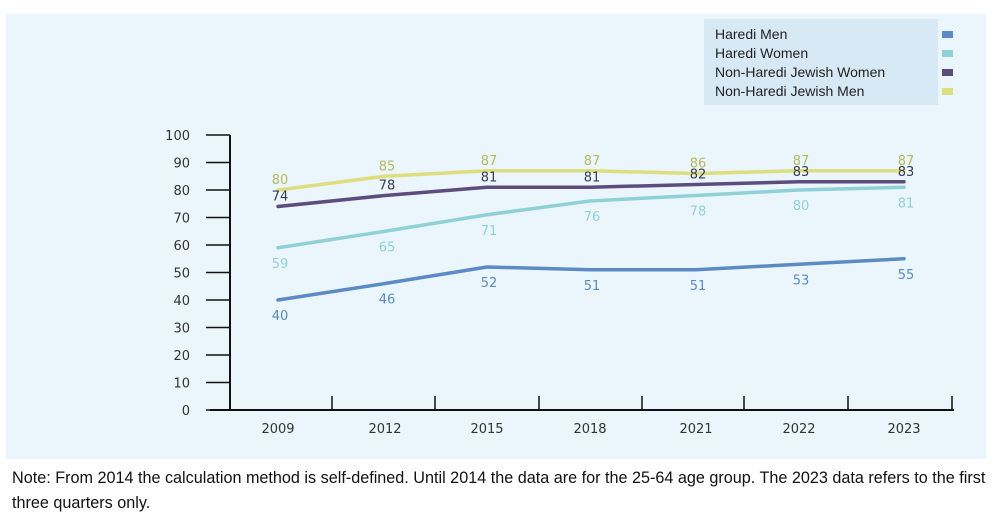 The width and height of the screenshot is (997, 523). What do you see at coordinates (821, 62) in the screenshot?
I see `legend-box` at bounding box center [821, 62].